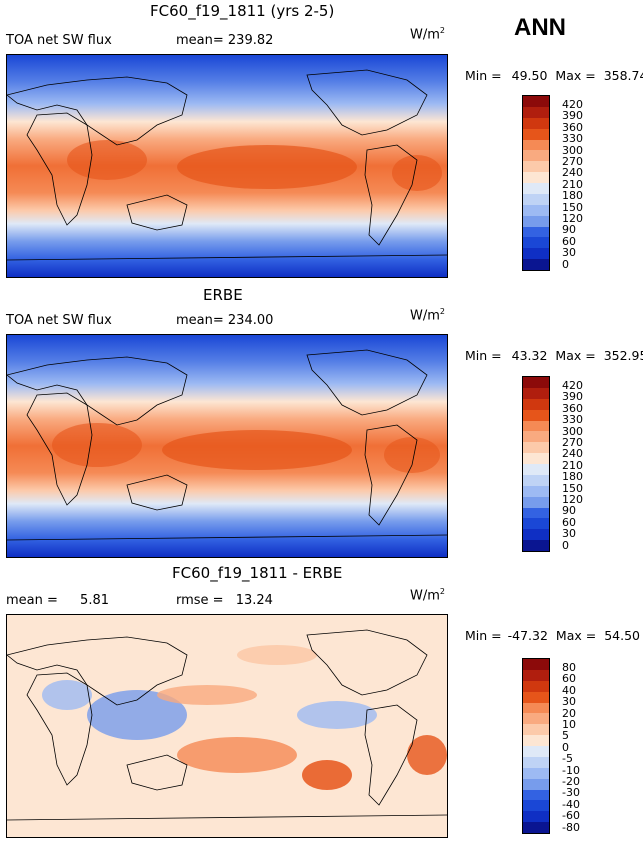 The image size is (643, 842). Describe the element at coordinates (250, 320) in the screenshot. I see `panel-2-mean-value: 234.00` at that location.